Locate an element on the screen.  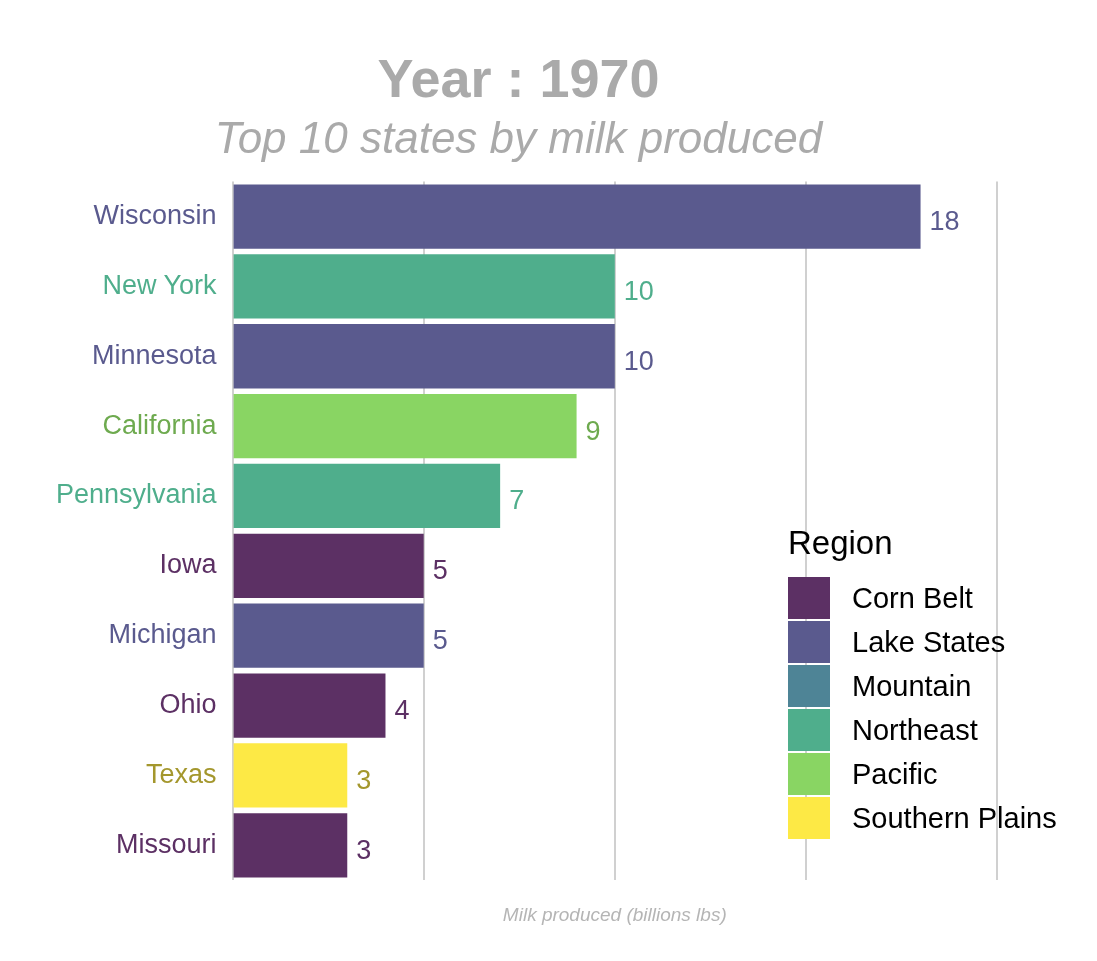
legend-label: Pacific is located at coordinates (895, 774).